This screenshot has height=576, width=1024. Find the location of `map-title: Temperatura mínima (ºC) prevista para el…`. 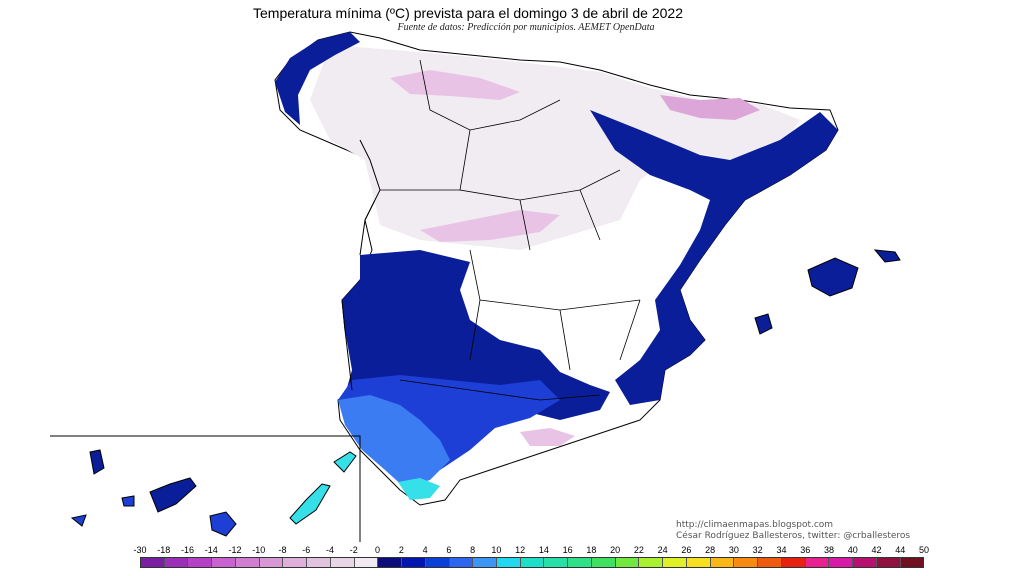

map-title: Temperatura mínima (ºC) prevista para el… is located at coordinates (468, 13).